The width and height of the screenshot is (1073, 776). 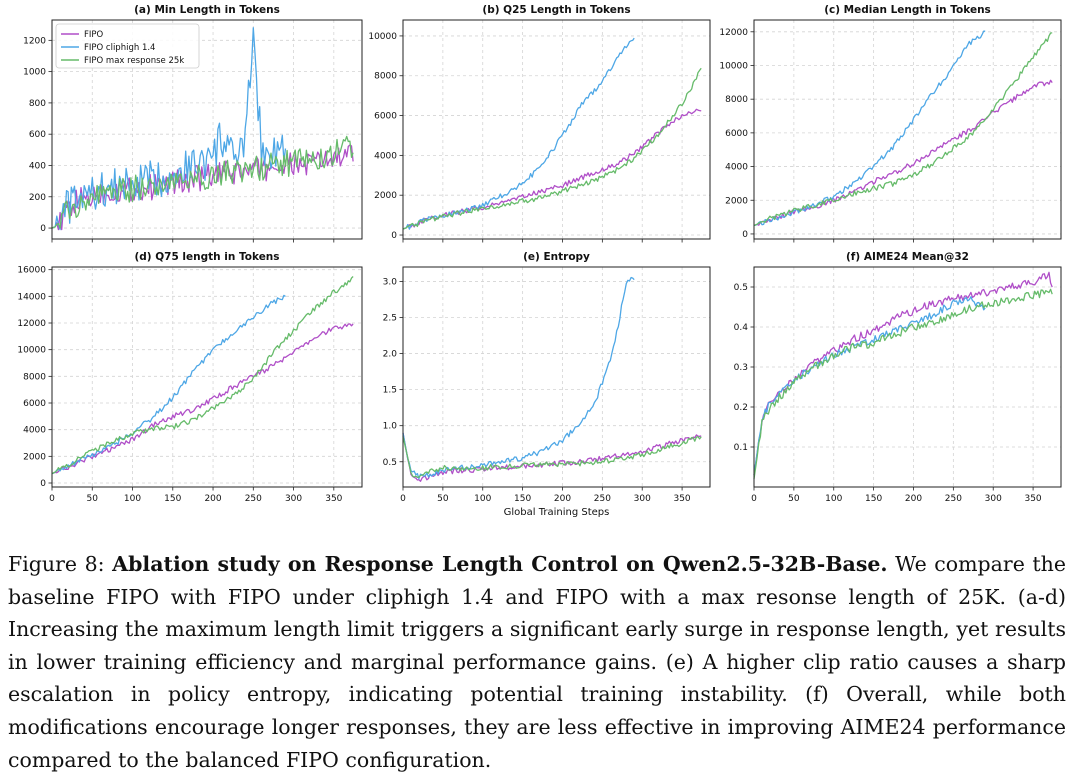 What do you see at coordinates (31, 271) in the screenshot?
I see `y-tick-label: 16000` at bounding box center [31, 271].